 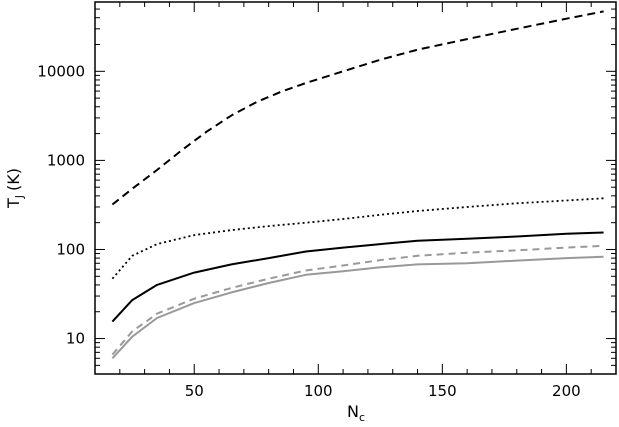 I want to click on y-tick-label: 100, so click(x=70, y=249).